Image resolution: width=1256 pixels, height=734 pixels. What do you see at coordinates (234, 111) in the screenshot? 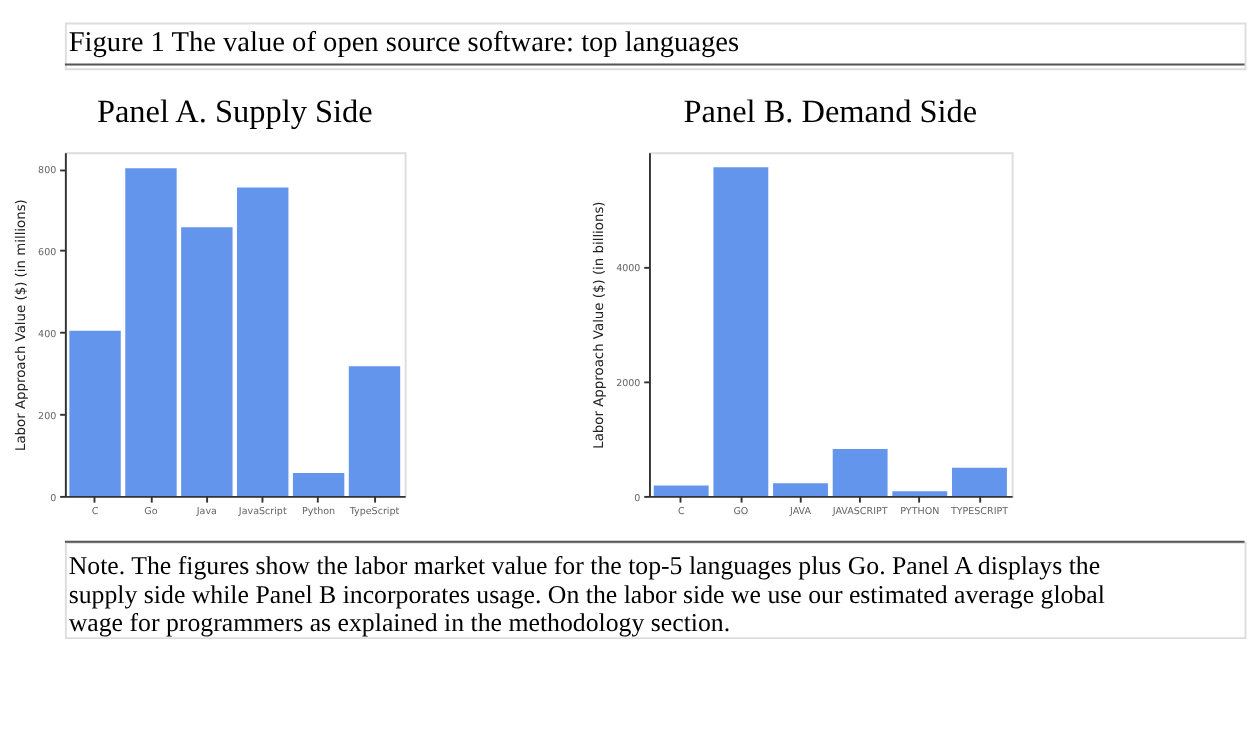
I see `chart-title: Panel A. Supply Side` at bounding box center [234, 111].